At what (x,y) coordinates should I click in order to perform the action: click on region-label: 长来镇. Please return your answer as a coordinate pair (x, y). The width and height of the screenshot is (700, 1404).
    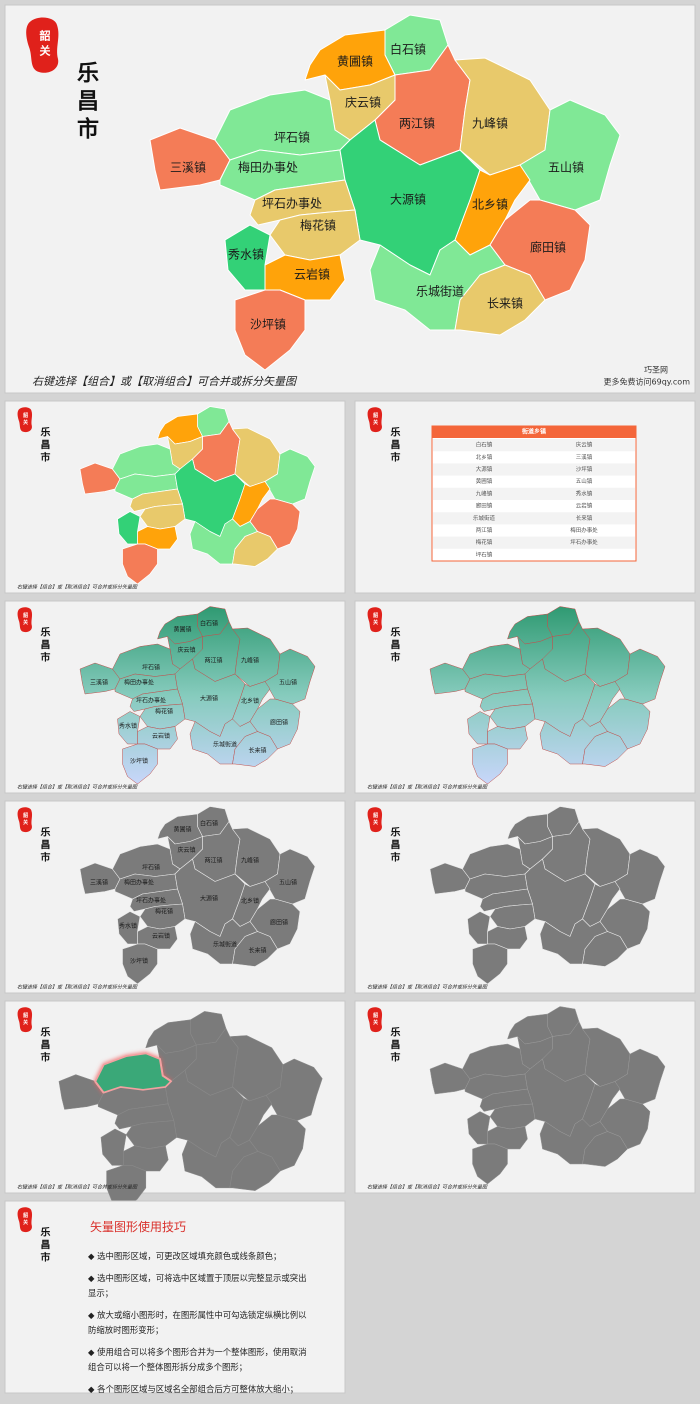
    Looking at the image, I should click on (257, 751).